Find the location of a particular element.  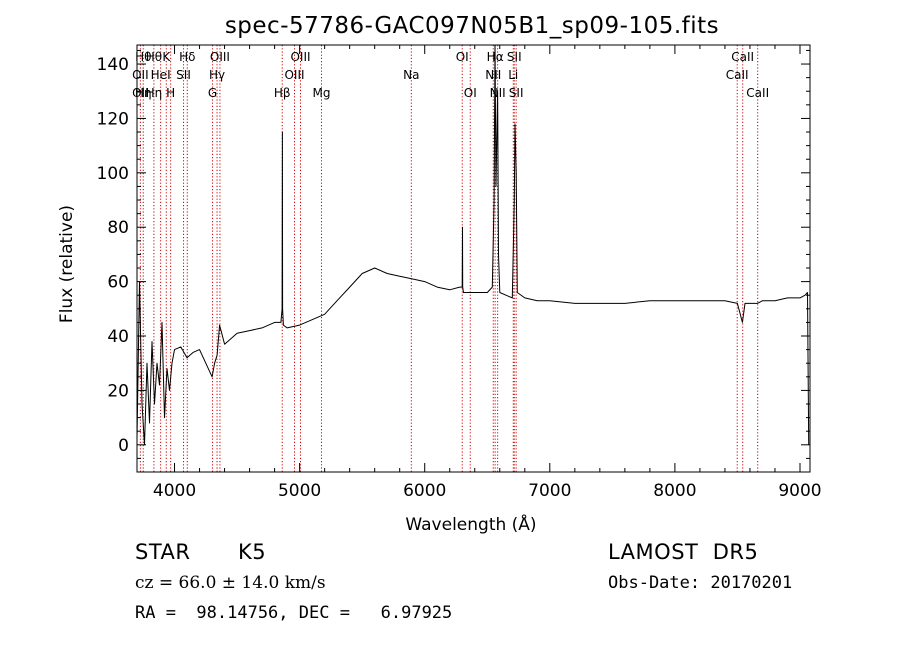

chart-title: spec-57786-GAC097N05B1_sp09-105.fits is located at coordinates (472, 26).